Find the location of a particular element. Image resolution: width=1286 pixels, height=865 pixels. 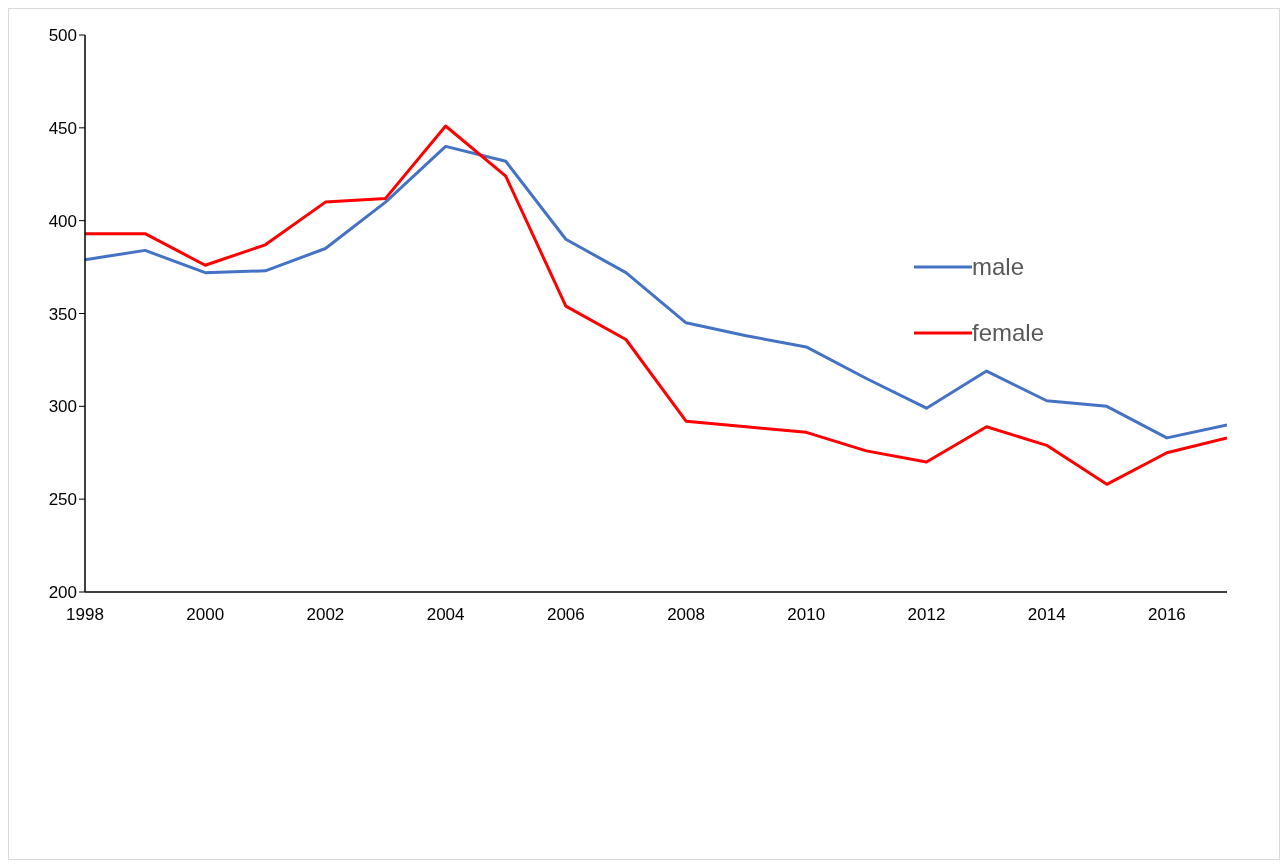

y-tick-label: 300 is located at coordinates (62, 407).